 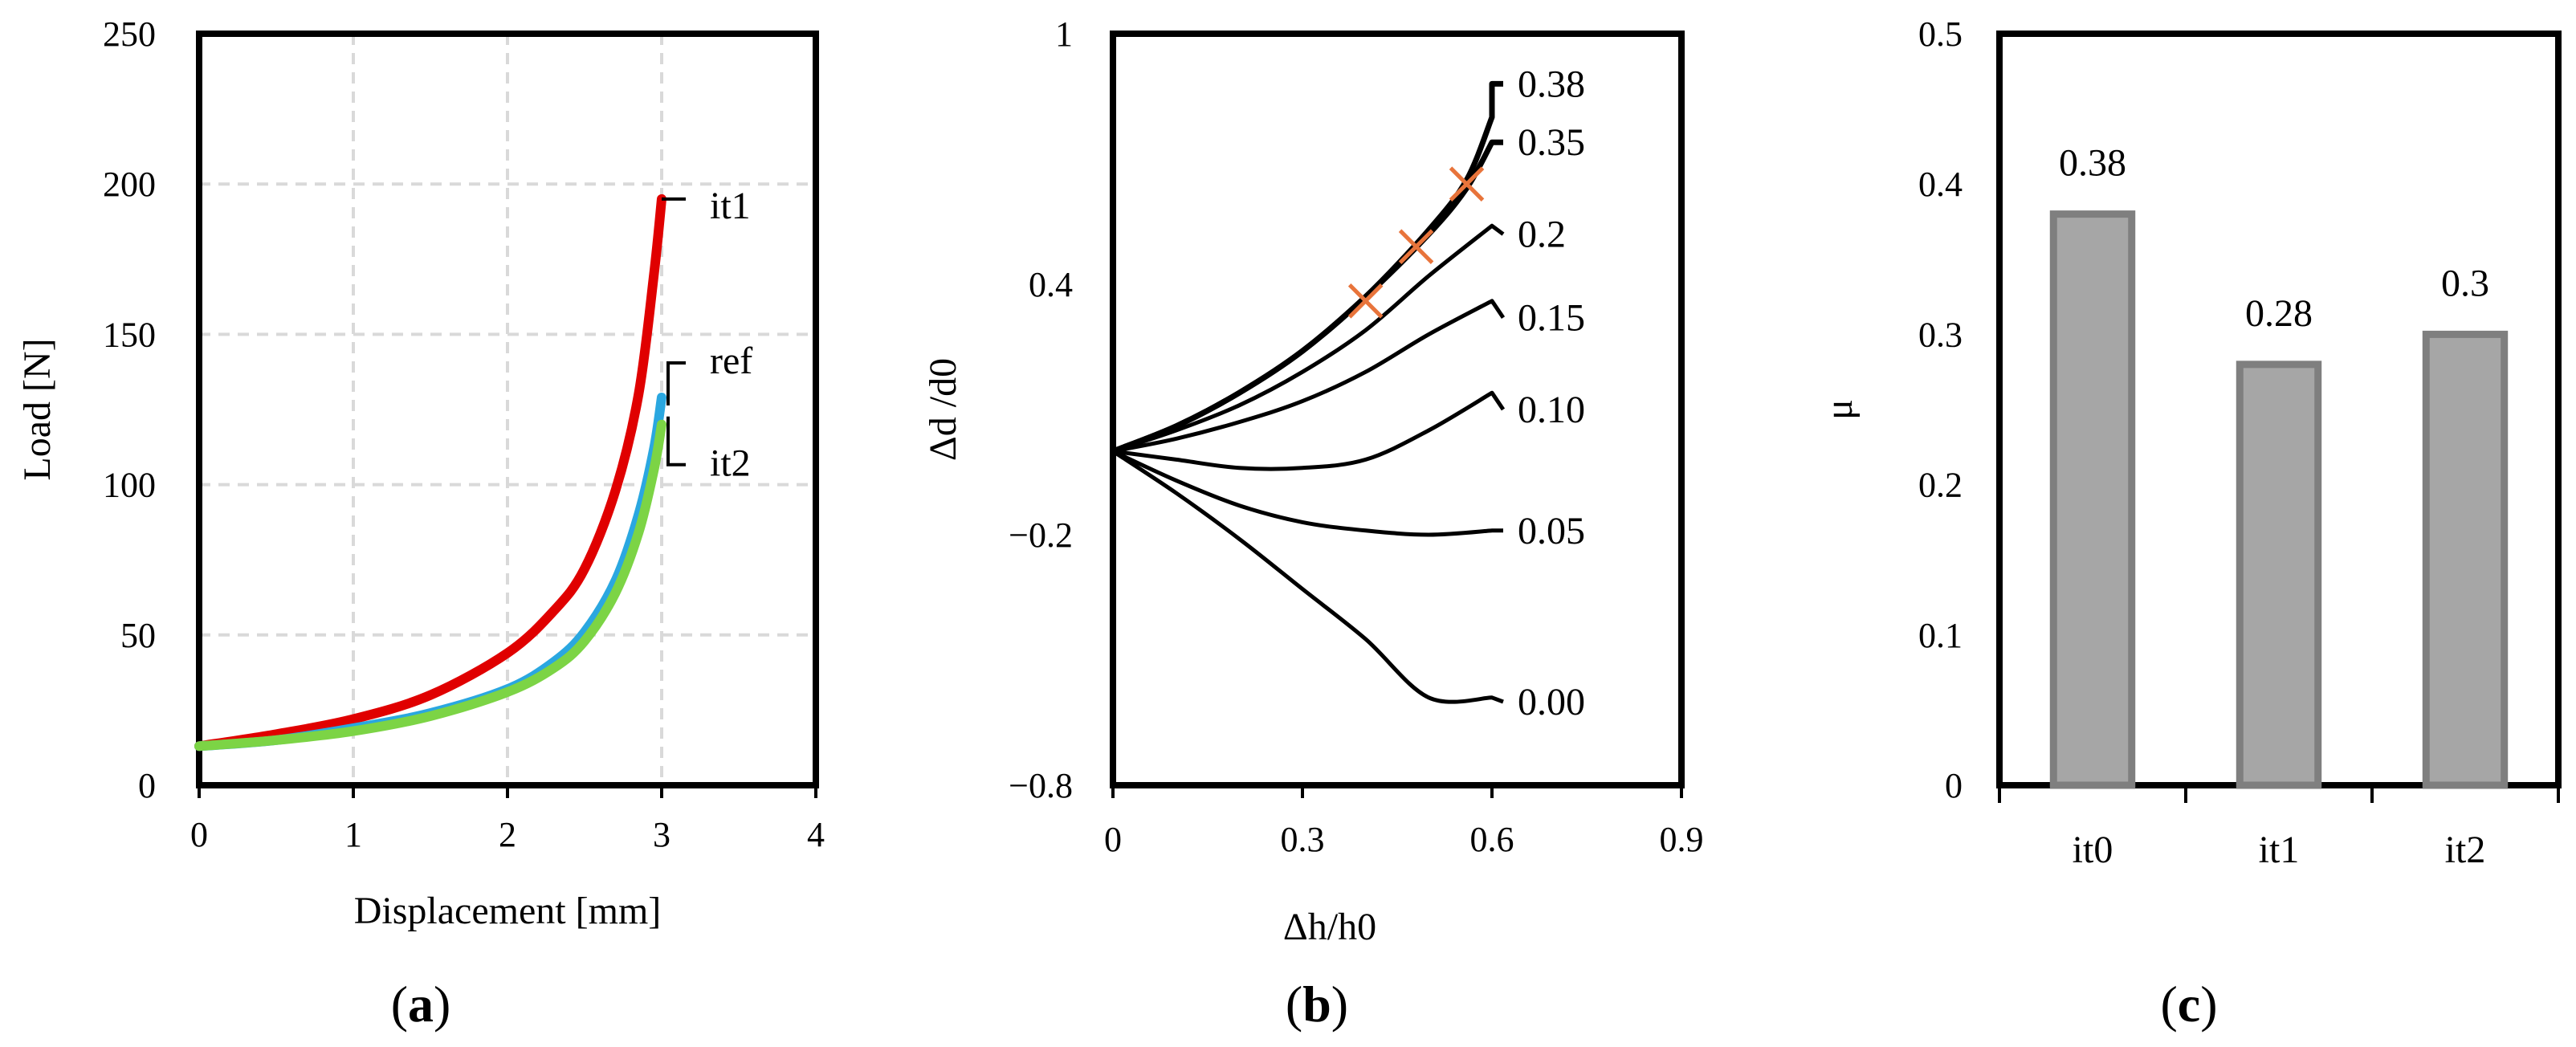 I want to click on c-panel-label: (c), so click(x=2188, y=1004).